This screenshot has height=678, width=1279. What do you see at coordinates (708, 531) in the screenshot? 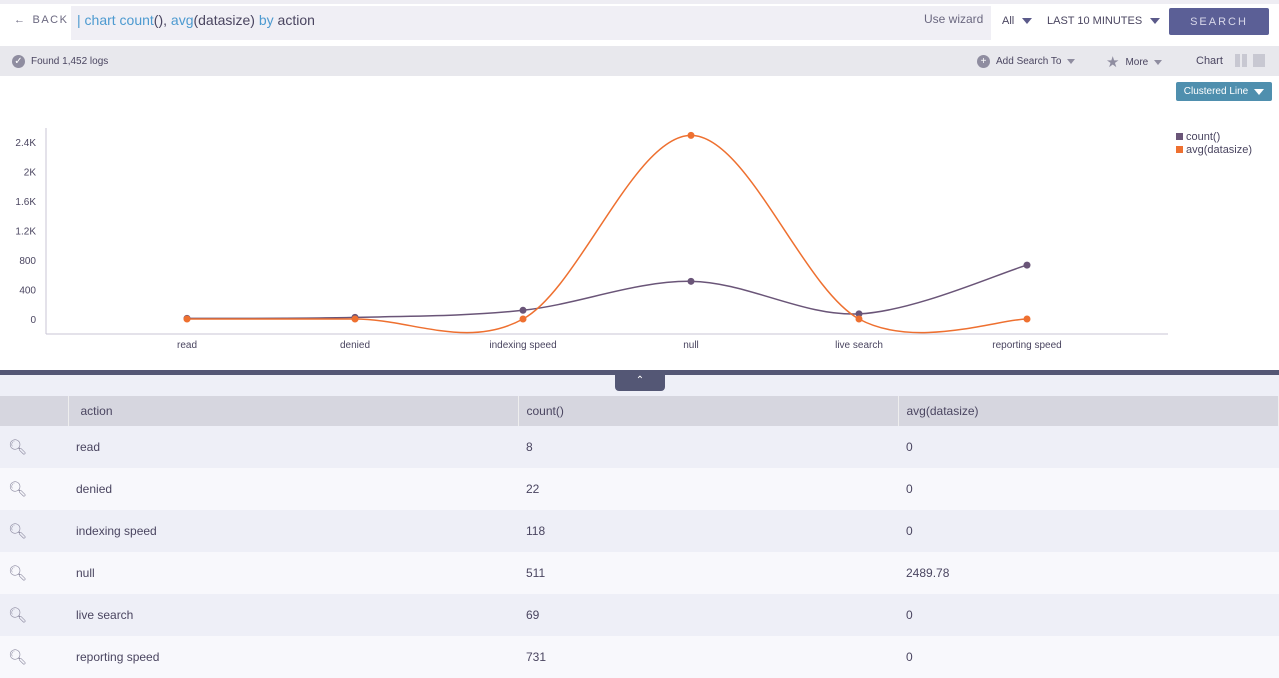
I see `cell: 118` at bounding box center [708, 531].